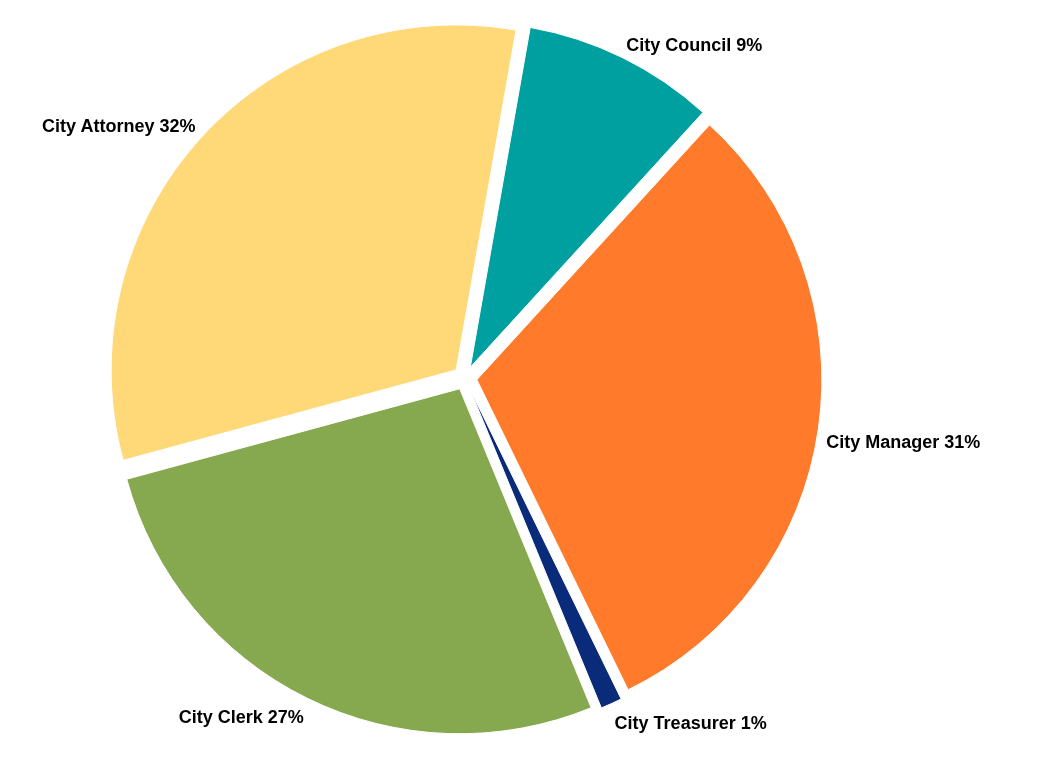 Image resolution: width=1047 pixels, height=757 pixels. Describe the element at coordinates (241, 717) in the screenshot. I see `slice-label: City Clerk 27%` at that location.